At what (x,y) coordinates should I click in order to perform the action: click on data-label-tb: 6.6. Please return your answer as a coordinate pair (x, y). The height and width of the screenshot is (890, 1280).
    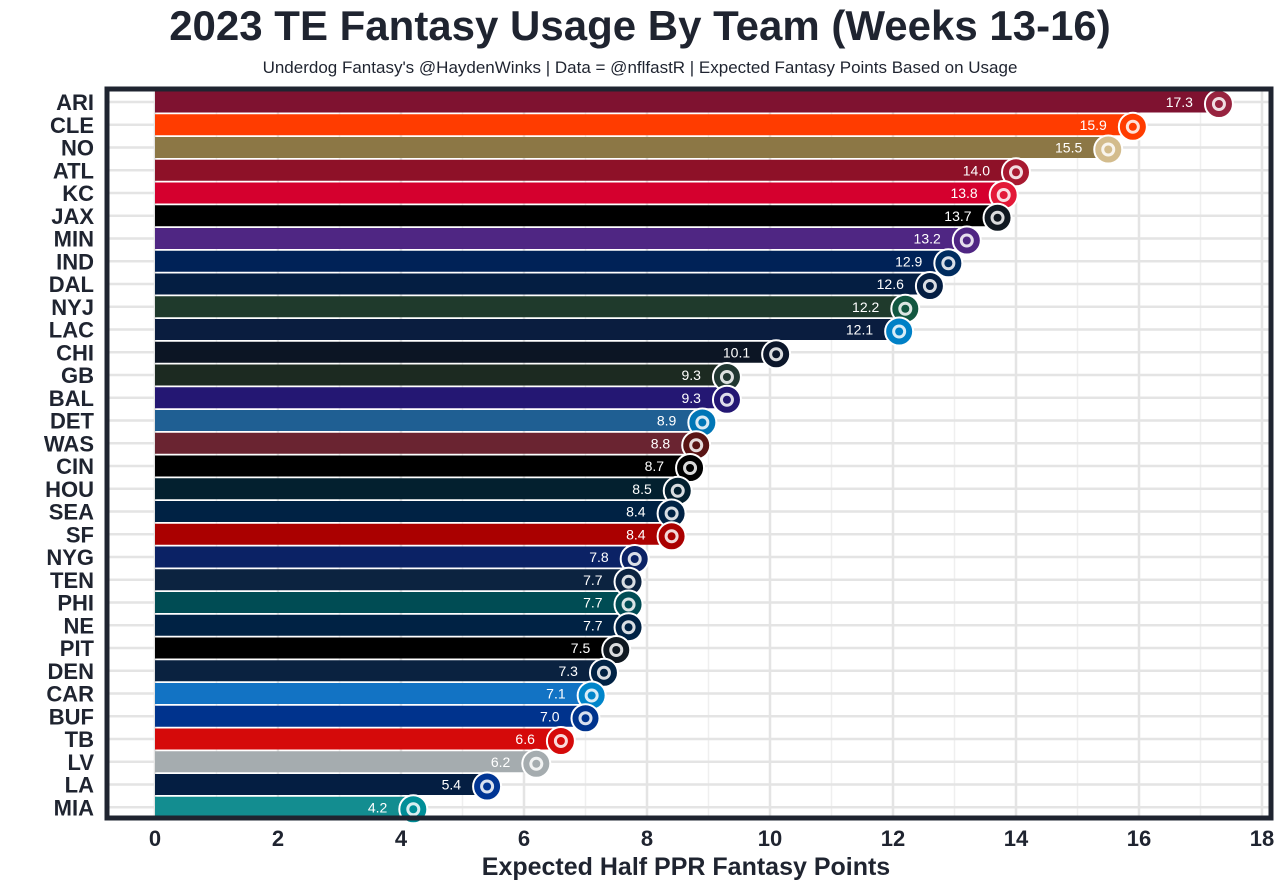
    Looking at the image, I should click on (525, 739).